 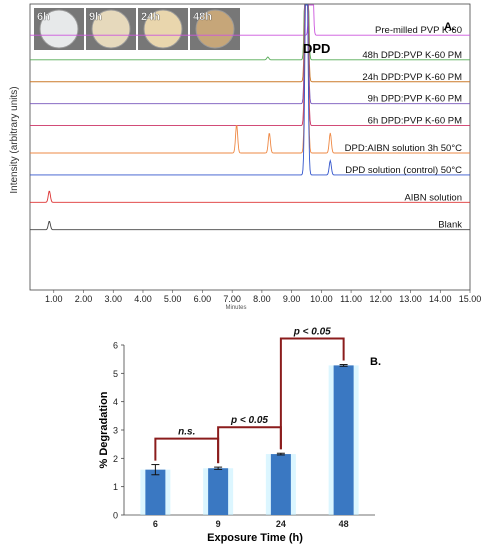 What do you see at coordinates (115, 431) in the screenshot?
I see `y-tick-label: 3` at bounding box center [115, 431].